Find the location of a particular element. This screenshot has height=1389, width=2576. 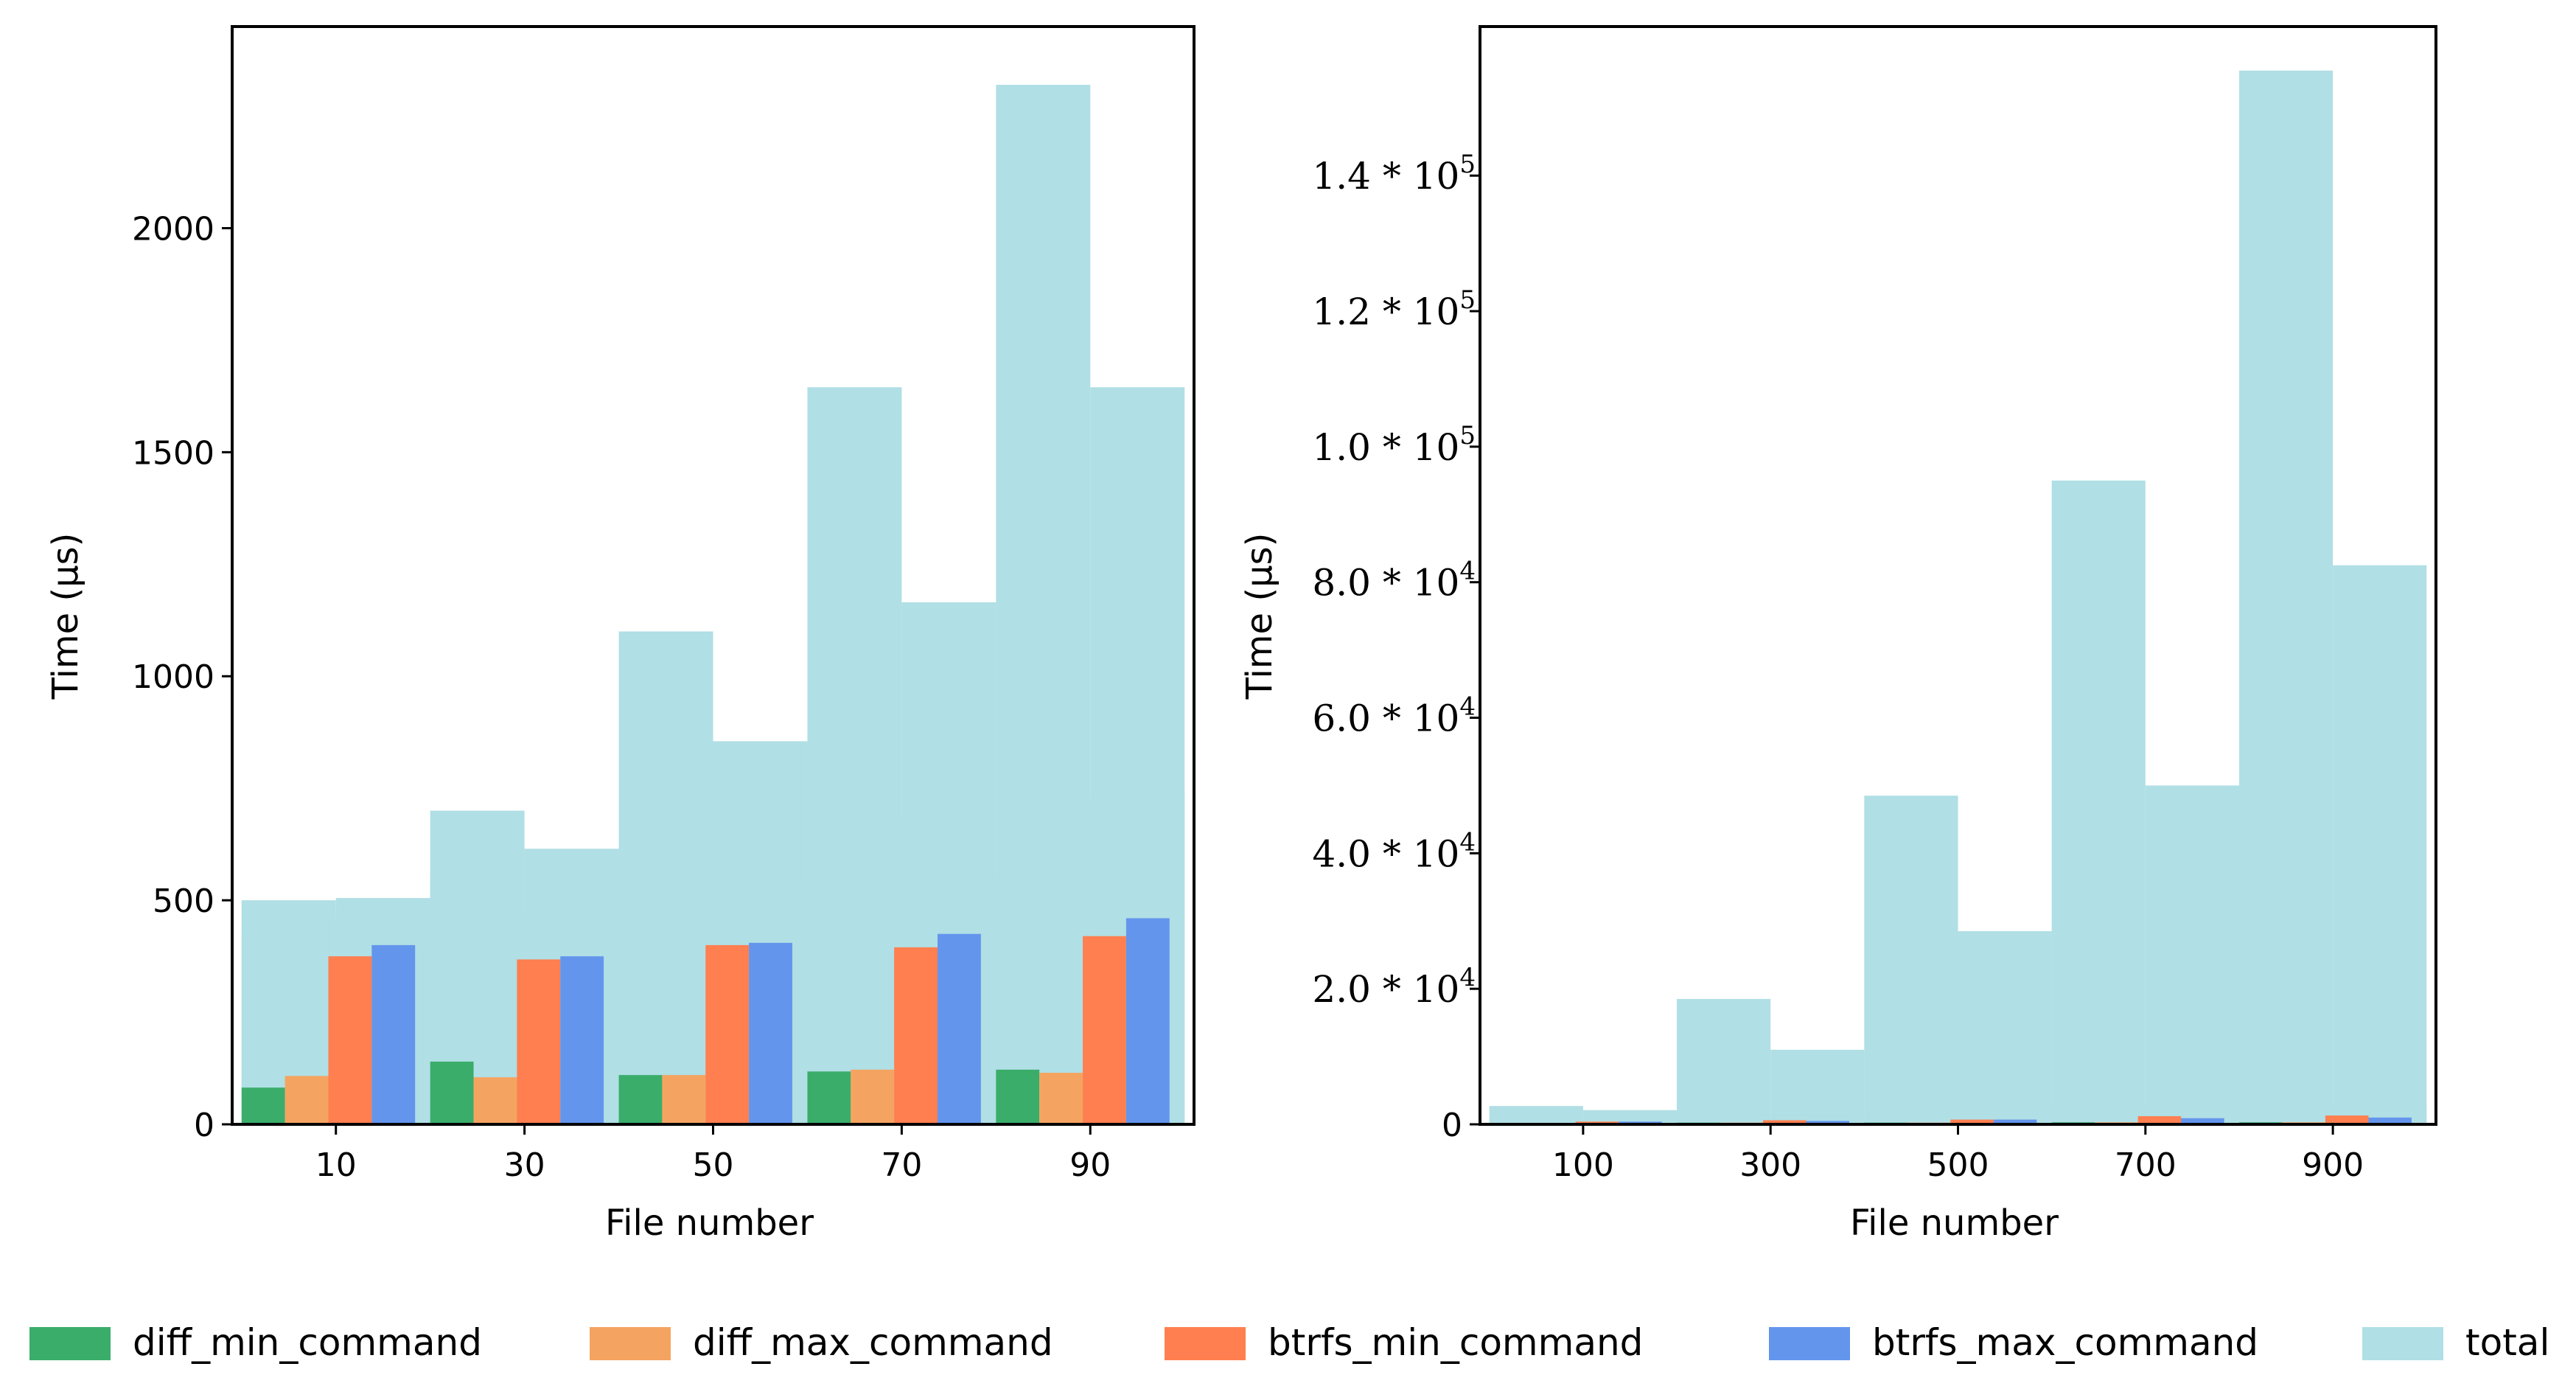

btrfs_min-legend-label: btrfs_min_command is located at coordinates (1455, 1342).